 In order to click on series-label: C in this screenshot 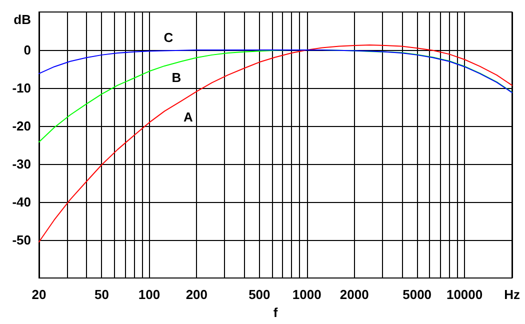, I will do `click(169, 37)`.